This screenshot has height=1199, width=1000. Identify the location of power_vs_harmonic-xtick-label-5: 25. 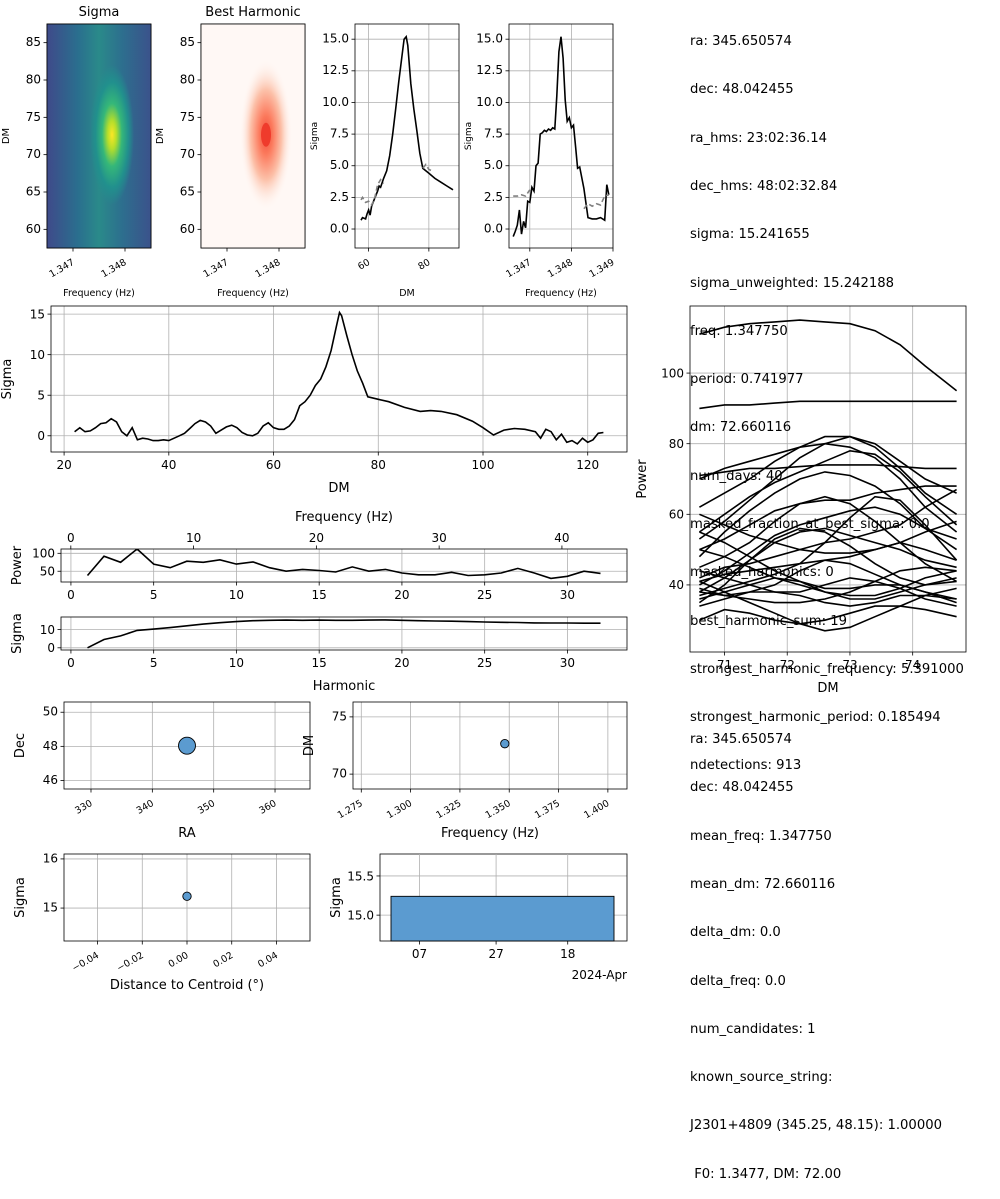
(484, 595).